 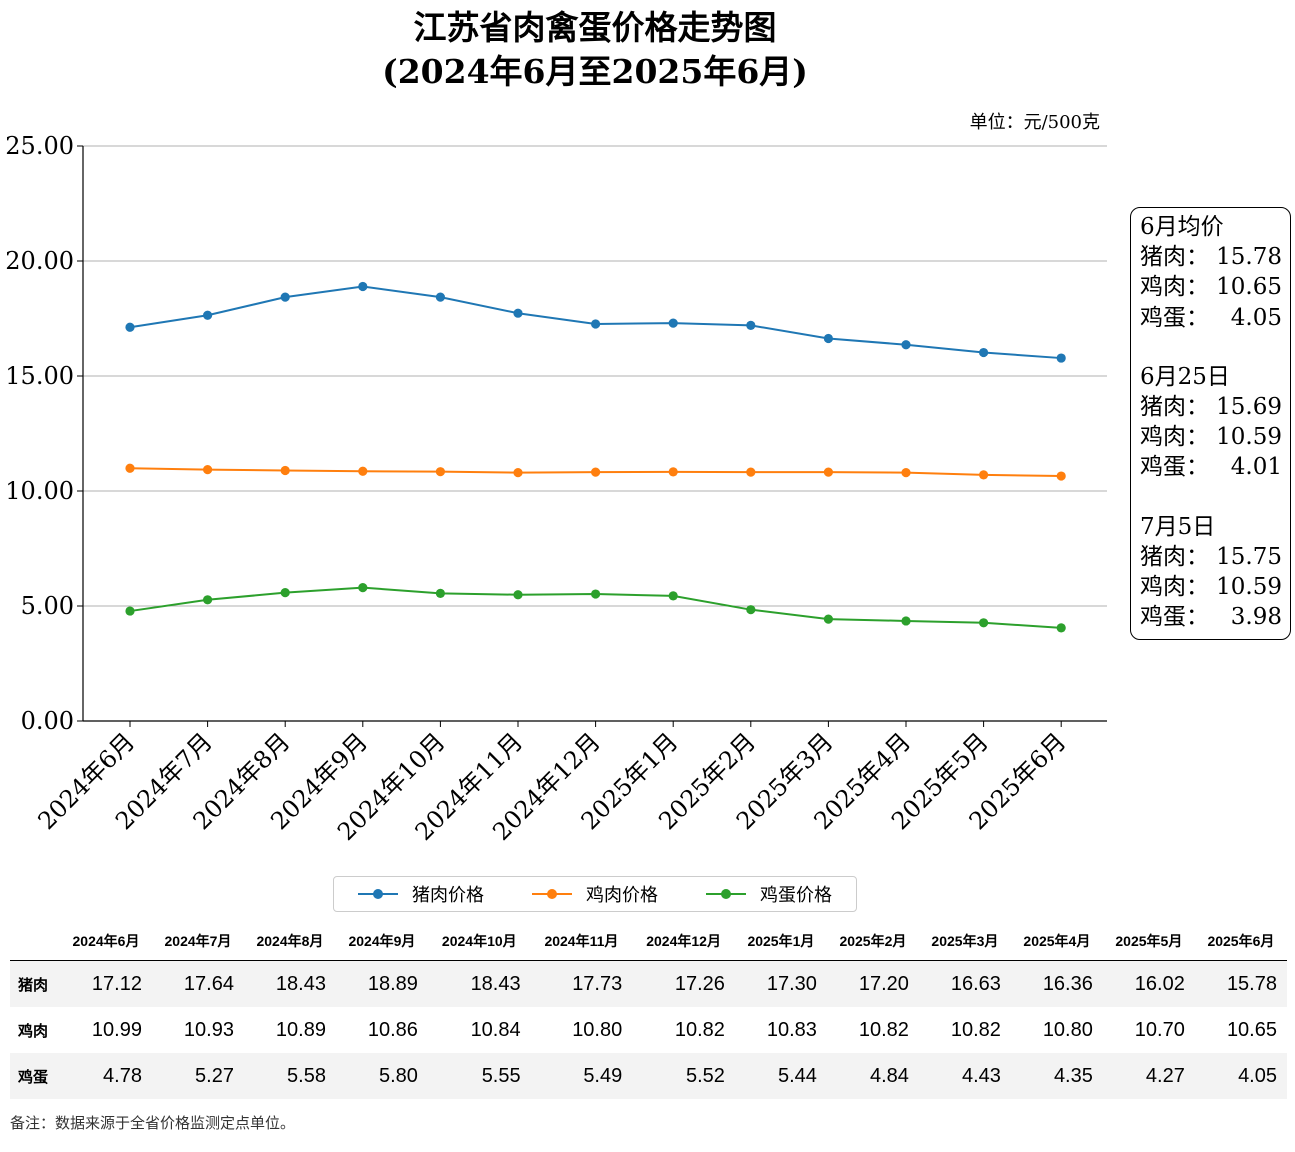 I want to click on table-column-header: 2025年1月, so click(x=780, y=941).